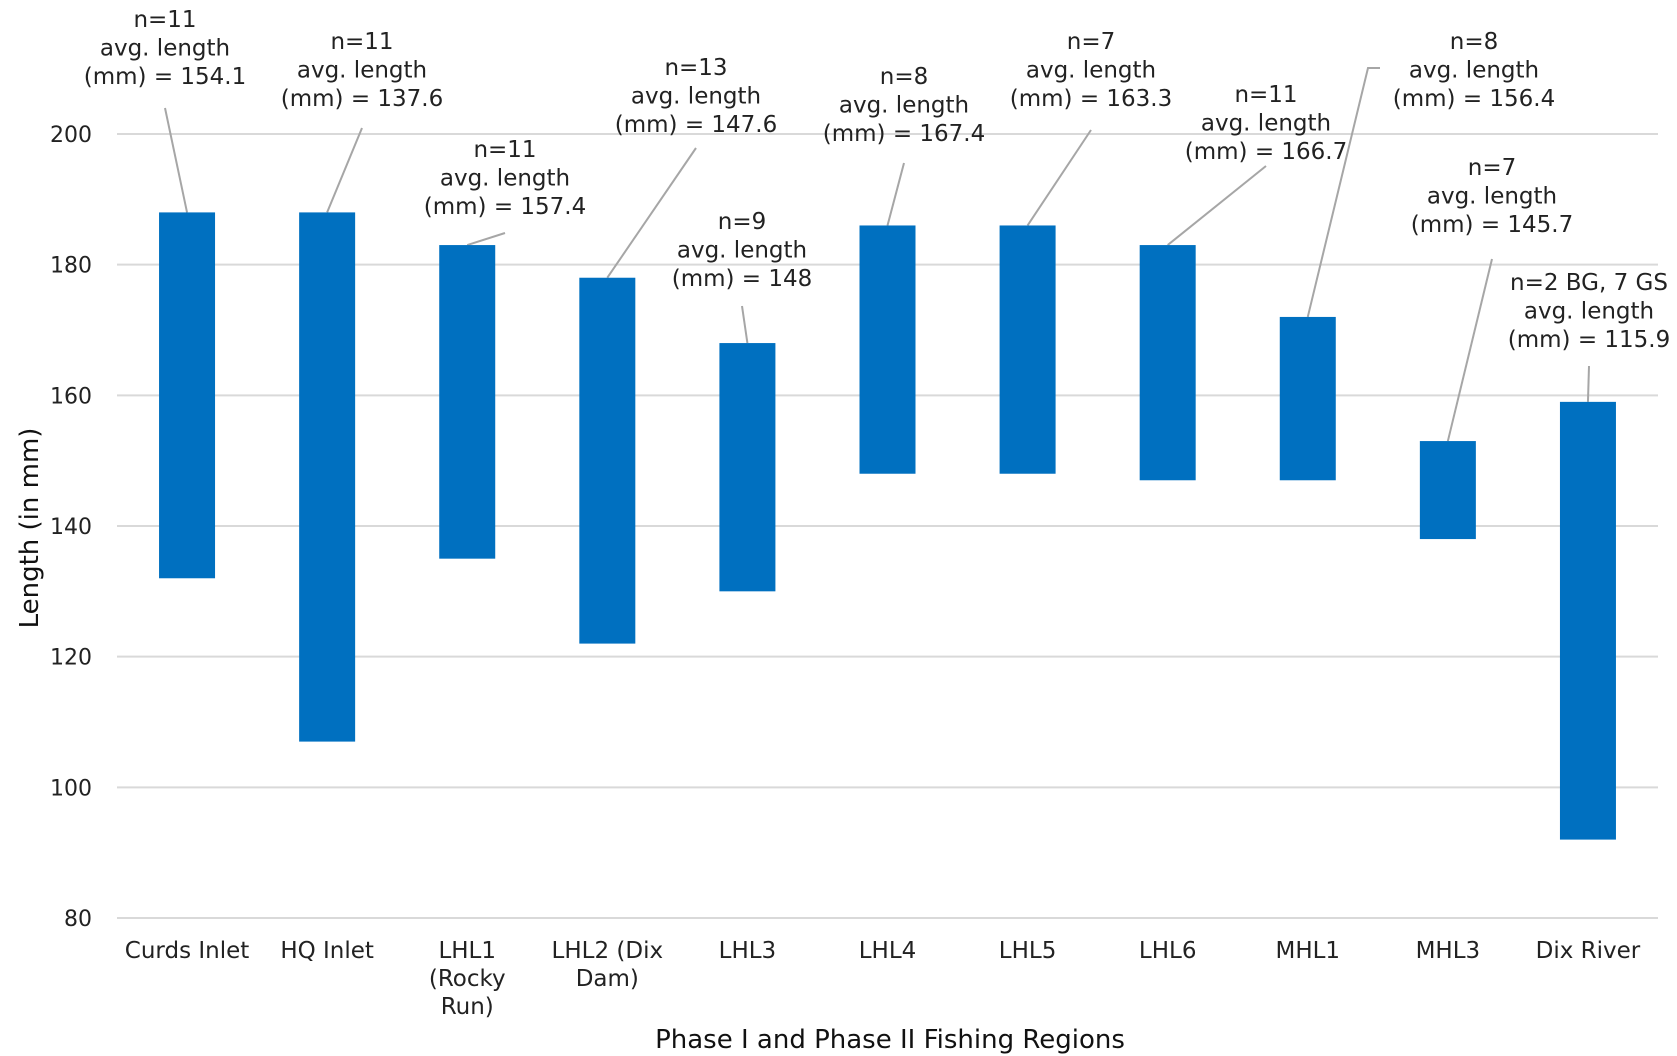 The width and height of the screenshot is (1677, 1056). Describe the element at coordinates (1589, 340) in the screenshot. I see `annotation-label: (mm) = 115.9` at that location.